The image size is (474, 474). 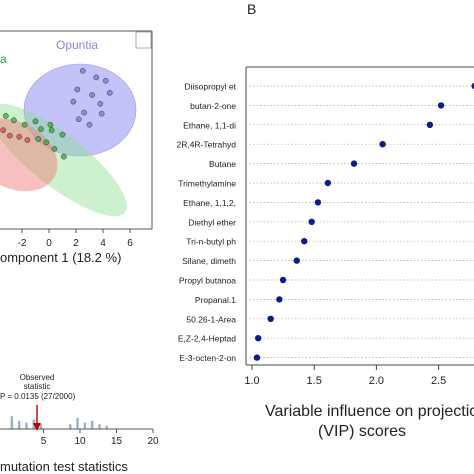 What do you see at coordinates (60, 257) in the screenshot?
I see `score-x-axis-label: omponent 1 (18.2 %)` at bounding box center [60, 257].